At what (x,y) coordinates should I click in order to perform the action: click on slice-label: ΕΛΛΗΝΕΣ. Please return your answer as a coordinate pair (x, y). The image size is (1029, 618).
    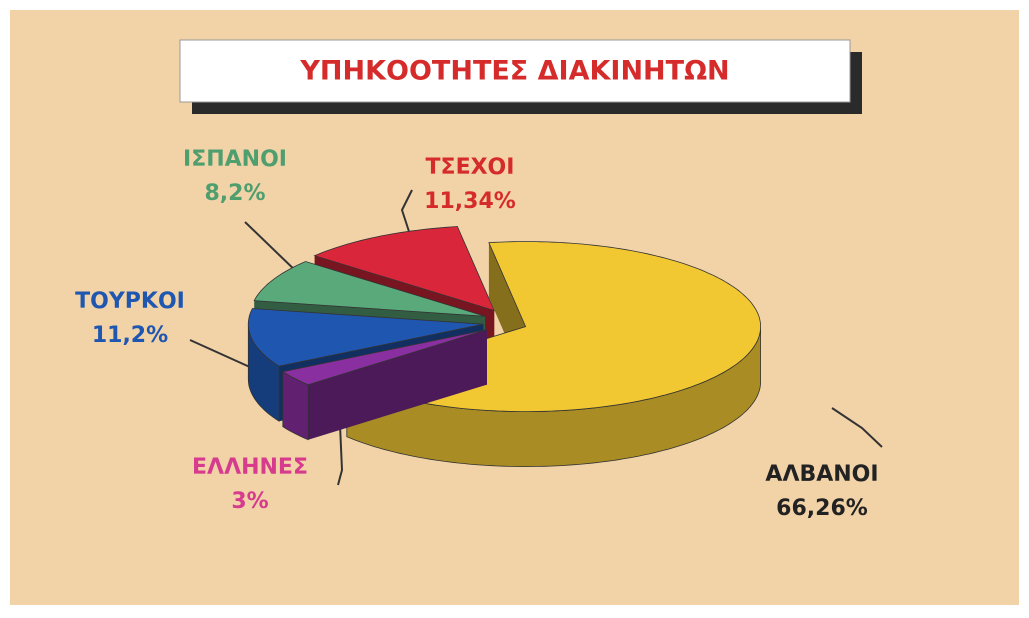
    Looking at the image, I should click on (250, 467).